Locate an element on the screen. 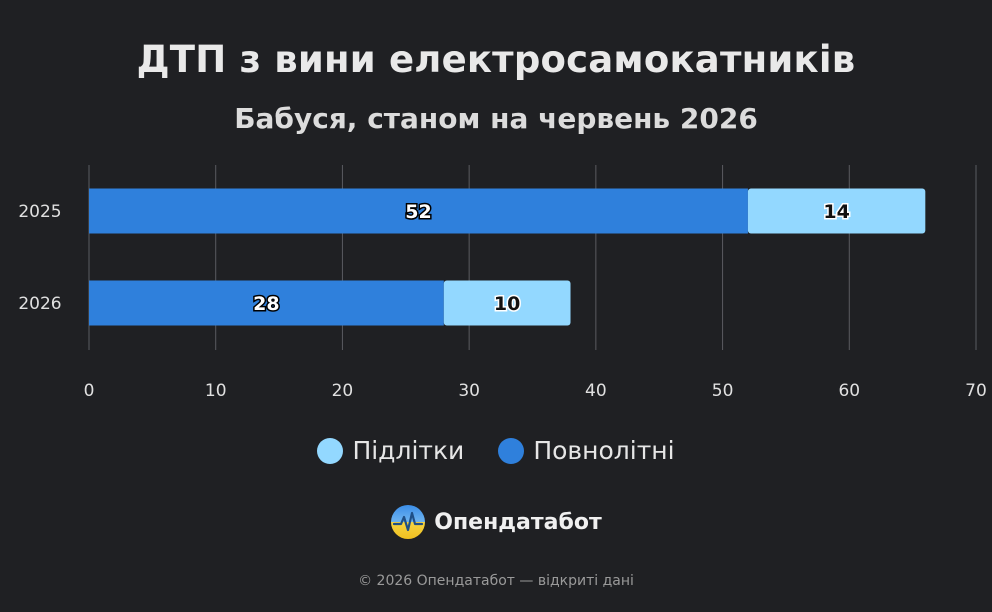 The image size is (992, 612). legend-item-teens: Підлітки is located at coordinates (390, 450).